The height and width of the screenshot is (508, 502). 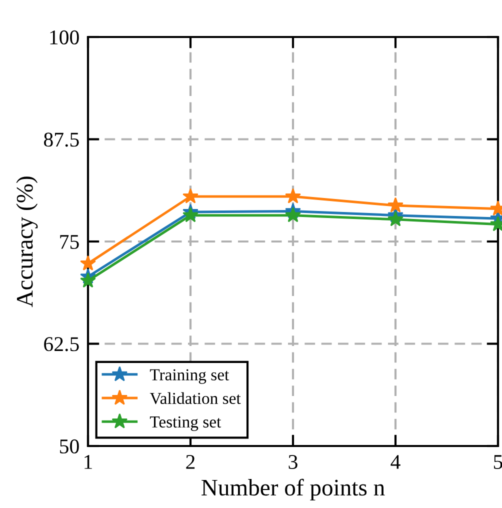 What do you see at coordinates (190, 376) in the screenshot?
I see `legend-label: Training set` at bounding box center [190, 376].